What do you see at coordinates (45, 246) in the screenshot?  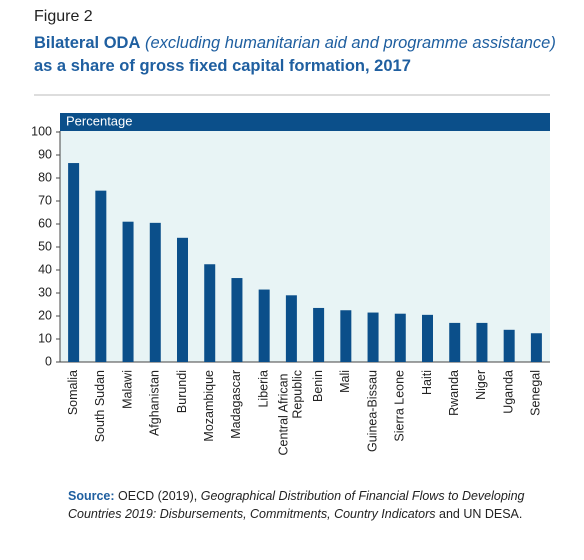 I see `y-tick-label: 50` at bounding box center [45, 246].